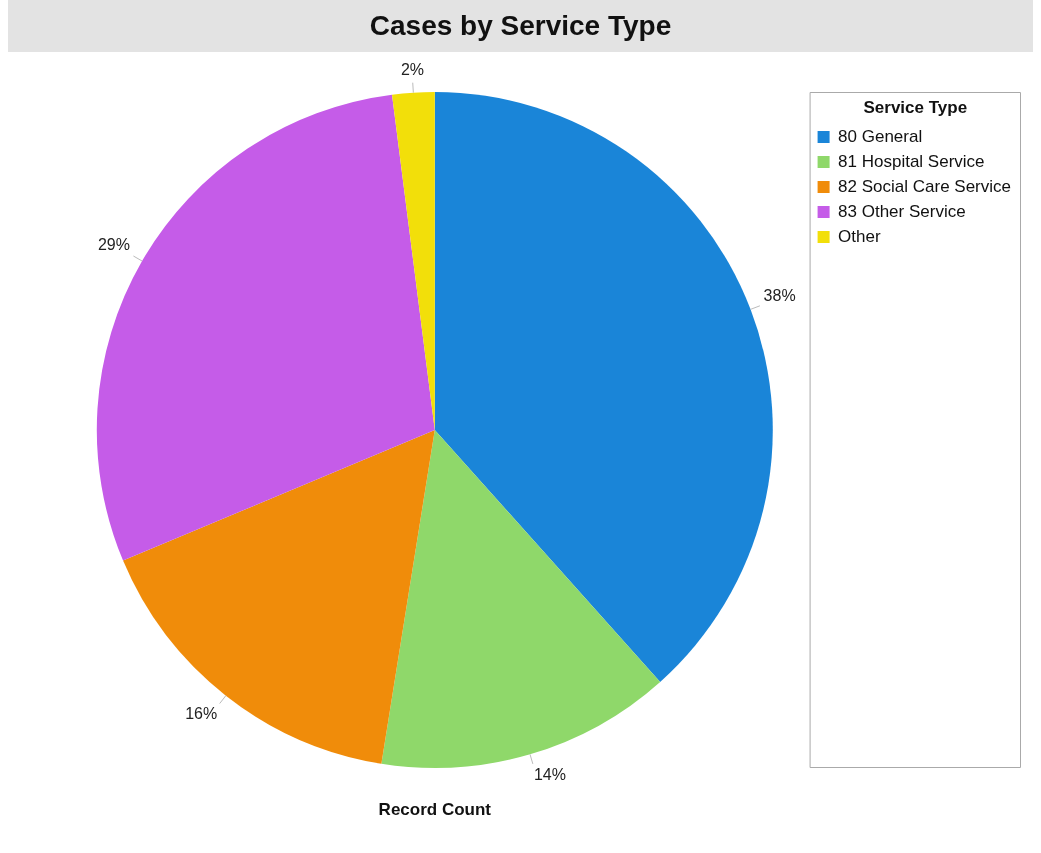 This screenshot has height=853, width=1041. Describe the element at coordinates (925, 186) in the screenshot. I see `legend-label: 82 Social Care Service` at that location.